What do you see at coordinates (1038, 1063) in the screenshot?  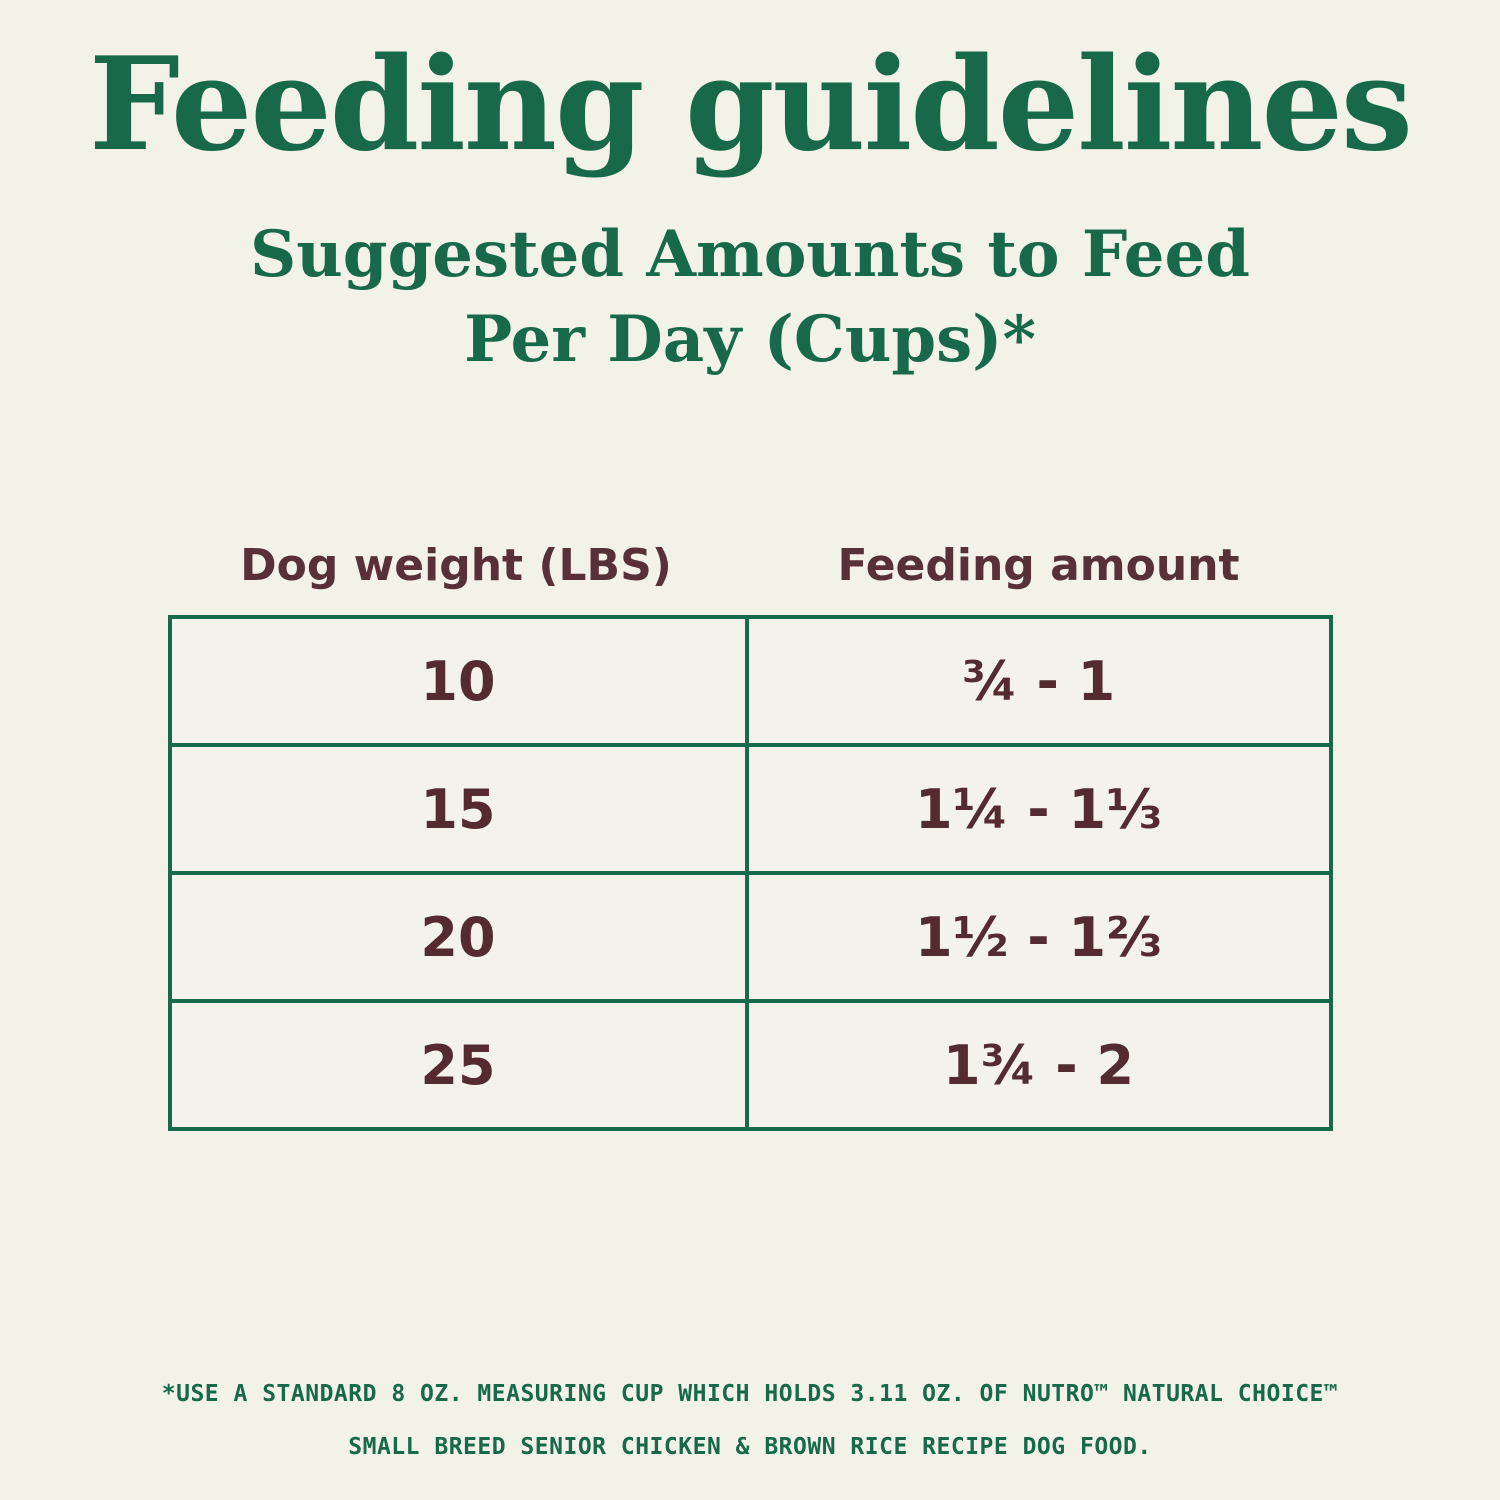 I see `table-cell-amount: 1¾ - 2` at bounding box center [1038, 1063].